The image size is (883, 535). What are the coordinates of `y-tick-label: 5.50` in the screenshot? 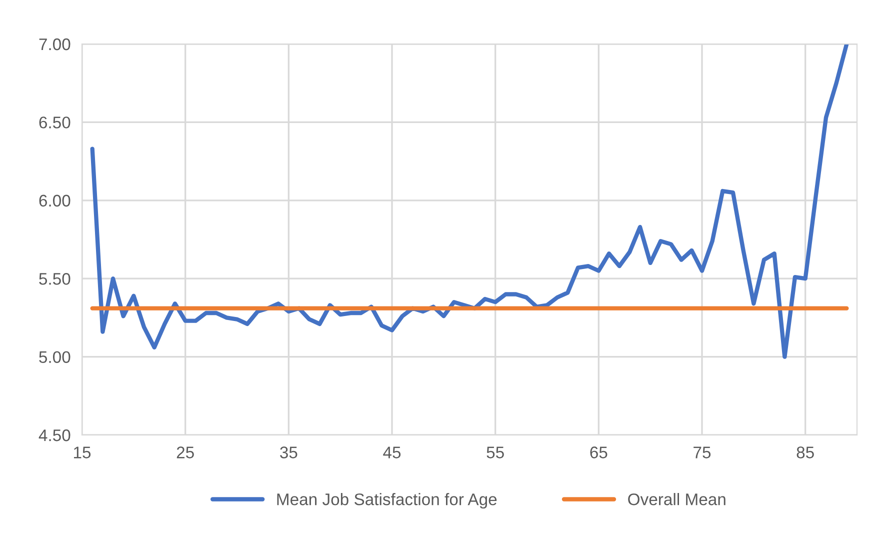 It's located at (54, 279).